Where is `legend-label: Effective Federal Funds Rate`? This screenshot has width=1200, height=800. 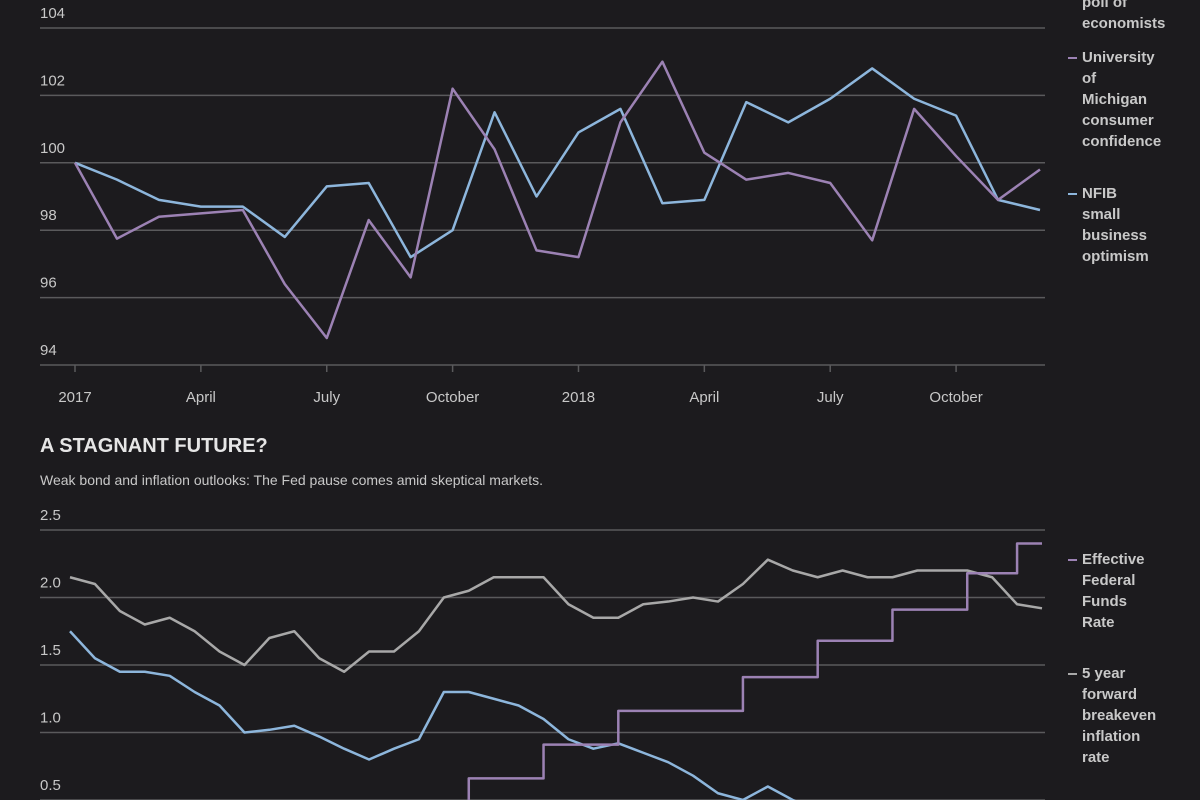
legend-label: Effective Federal Funds Rate is located at coordinates (1113, 591).